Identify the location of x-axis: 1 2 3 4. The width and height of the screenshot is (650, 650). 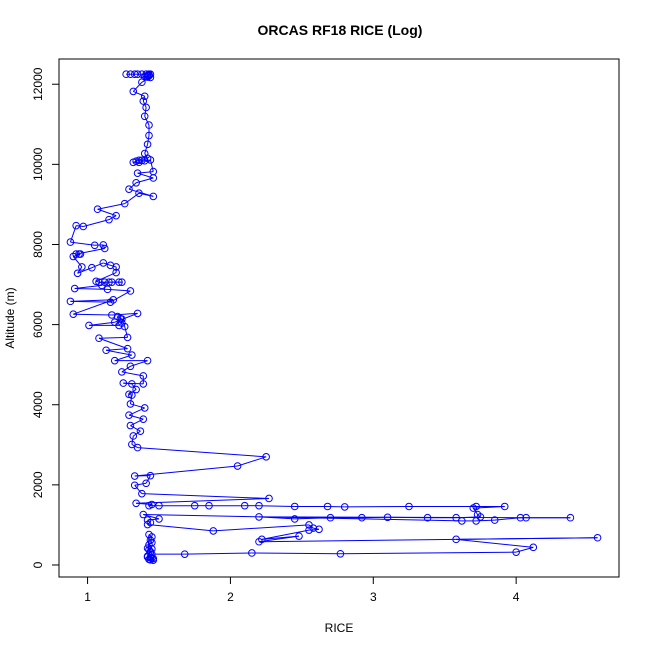
(302, 590).